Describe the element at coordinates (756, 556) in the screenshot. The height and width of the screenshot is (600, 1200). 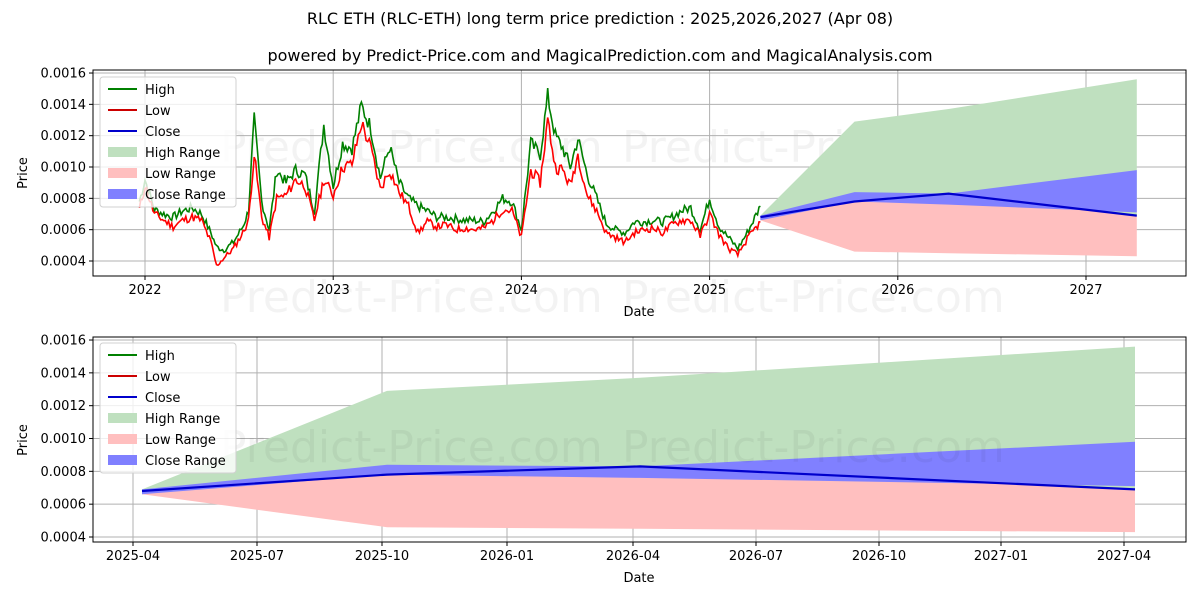
I see `x-tick-label: 2026-07` at that location.